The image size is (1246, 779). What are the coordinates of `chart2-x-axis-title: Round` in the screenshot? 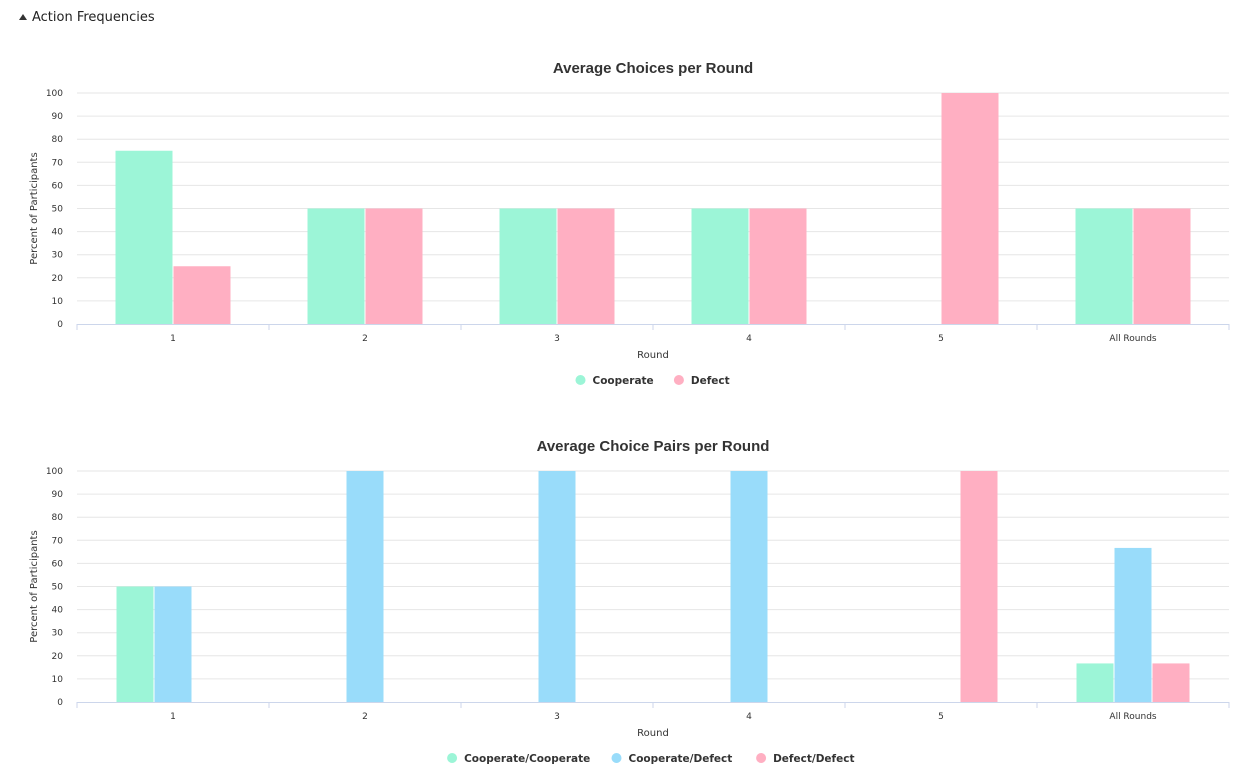 It's located at (653, 733).